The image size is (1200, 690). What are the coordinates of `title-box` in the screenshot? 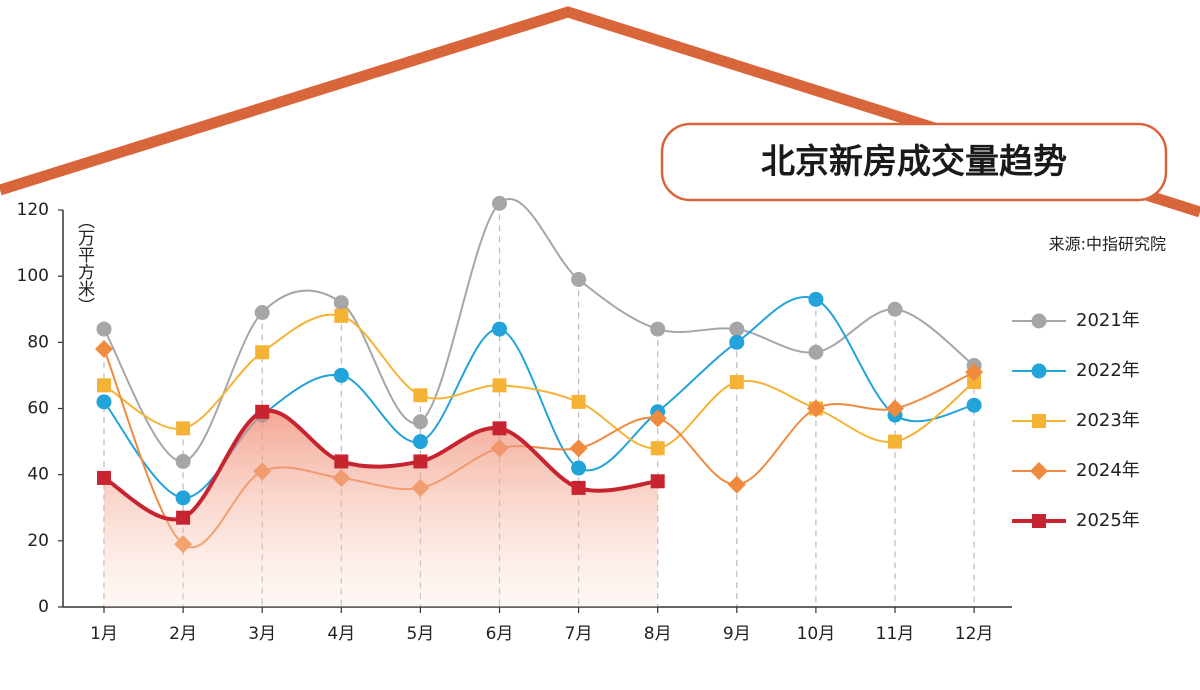 It's located at (914, 162).